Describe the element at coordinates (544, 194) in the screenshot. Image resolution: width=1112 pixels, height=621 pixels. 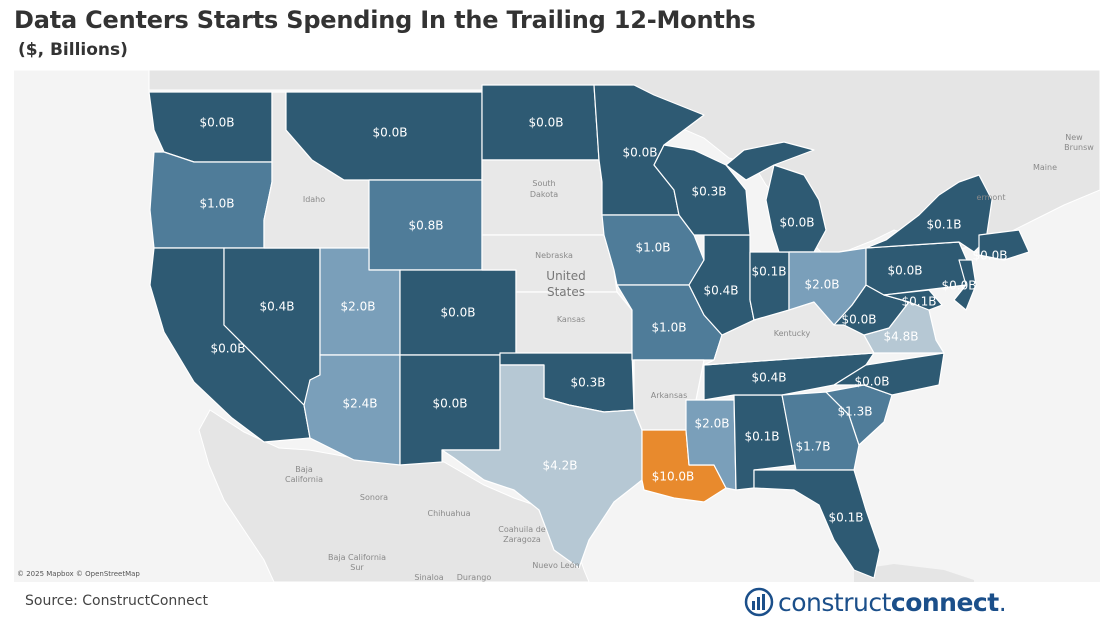
I see `label-south-dakota-line2: Dakota` at that location.